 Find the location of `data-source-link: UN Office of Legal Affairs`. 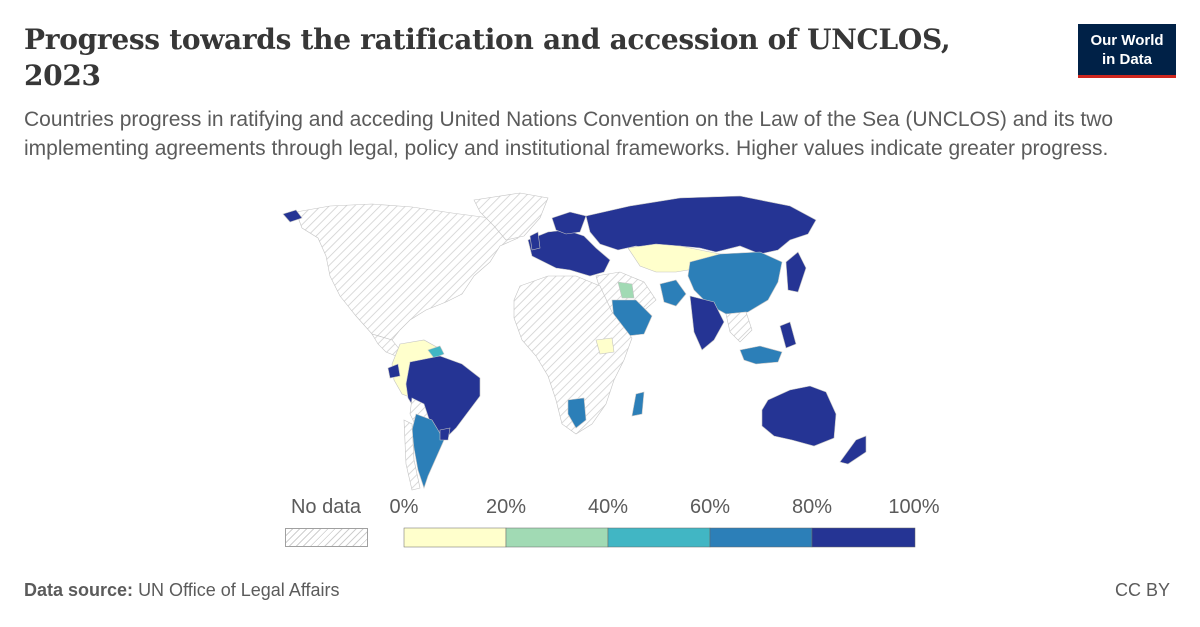

data-source-link: UN Office of Legal Affairs is located at coordinates (239, 590).